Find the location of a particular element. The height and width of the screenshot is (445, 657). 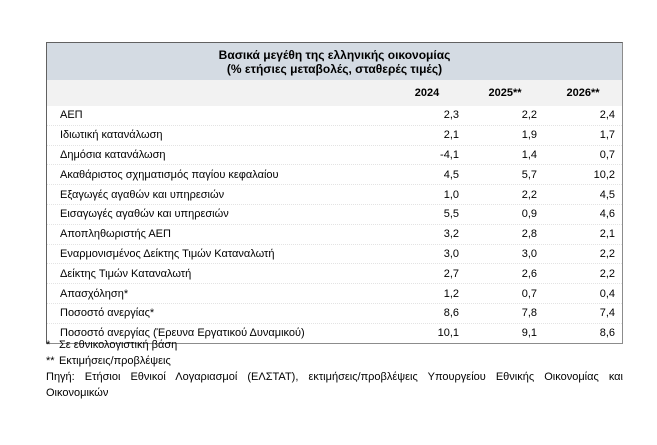

footnote-marker: ** is located at coordinates (50, 360).